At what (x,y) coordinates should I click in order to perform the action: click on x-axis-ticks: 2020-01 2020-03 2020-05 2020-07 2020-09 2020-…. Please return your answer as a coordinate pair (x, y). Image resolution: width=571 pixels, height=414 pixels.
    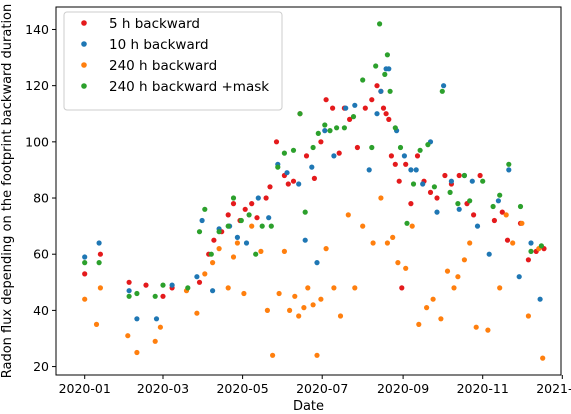
    Looking at the image, I should click on (315, 385).